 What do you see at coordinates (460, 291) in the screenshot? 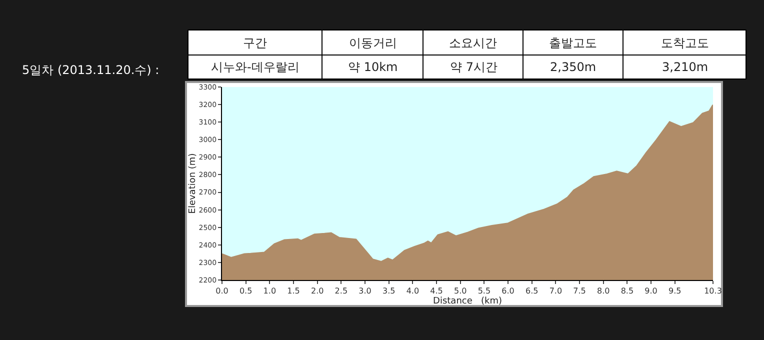
I see `x-tick-label: 5.0` at bounding box center [460, 291].